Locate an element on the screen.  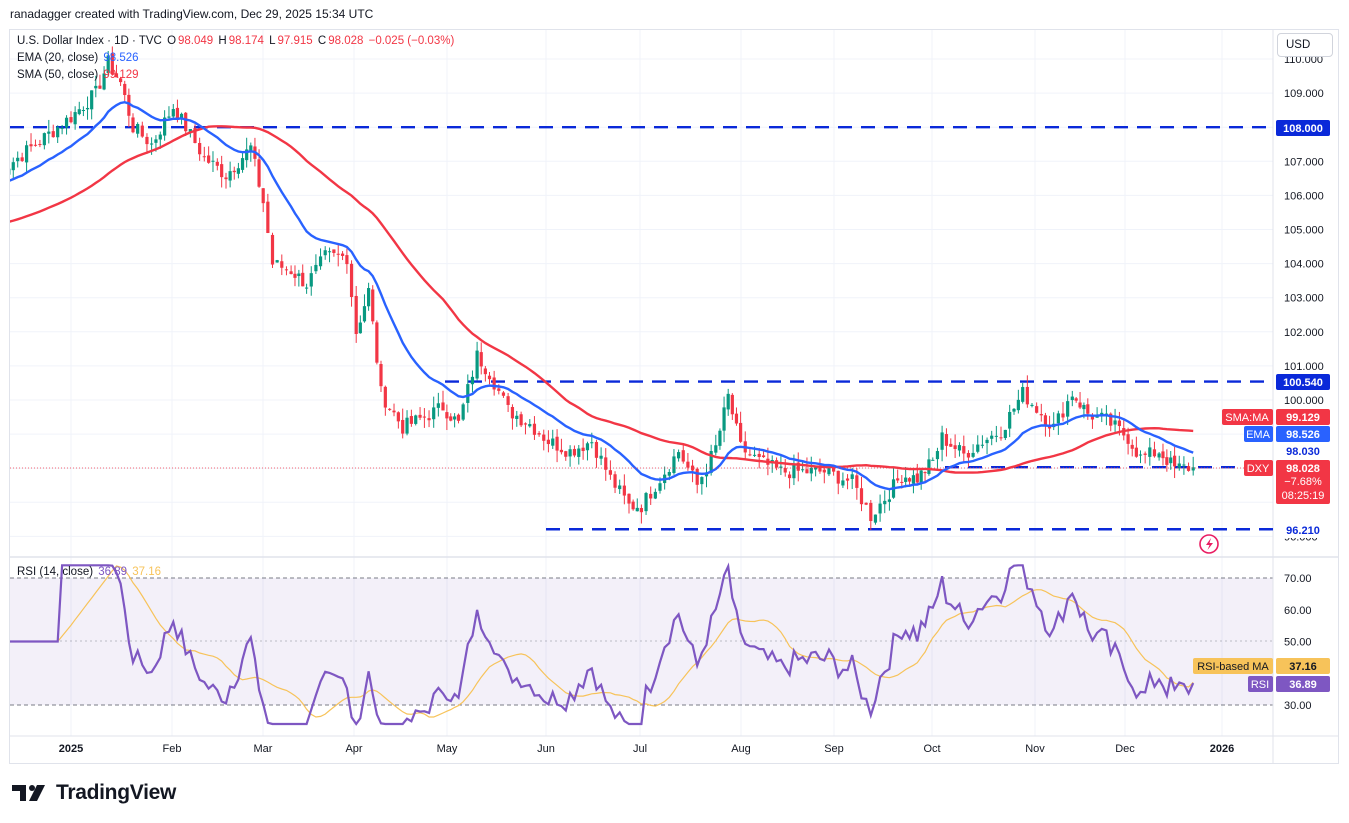
time-tick-label: Mar is located at coordinates (263, 749).